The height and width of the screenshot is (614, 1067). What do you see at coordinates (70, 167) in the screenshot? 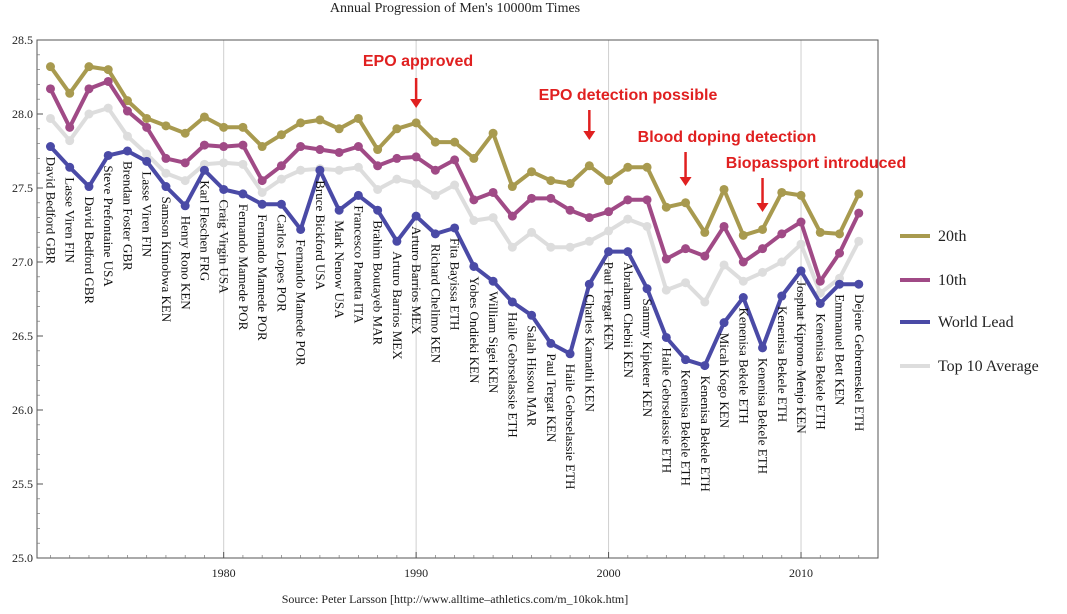
I see `point-world-lead-1972` at bounding box center [70, 167].